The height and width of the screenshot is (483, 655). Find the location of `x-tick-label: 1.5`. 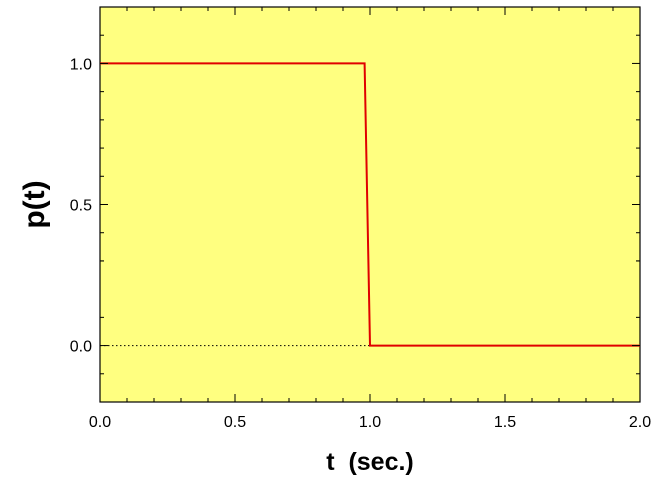

x-tick-label: 1.5 is located at coordinates (505, 422).